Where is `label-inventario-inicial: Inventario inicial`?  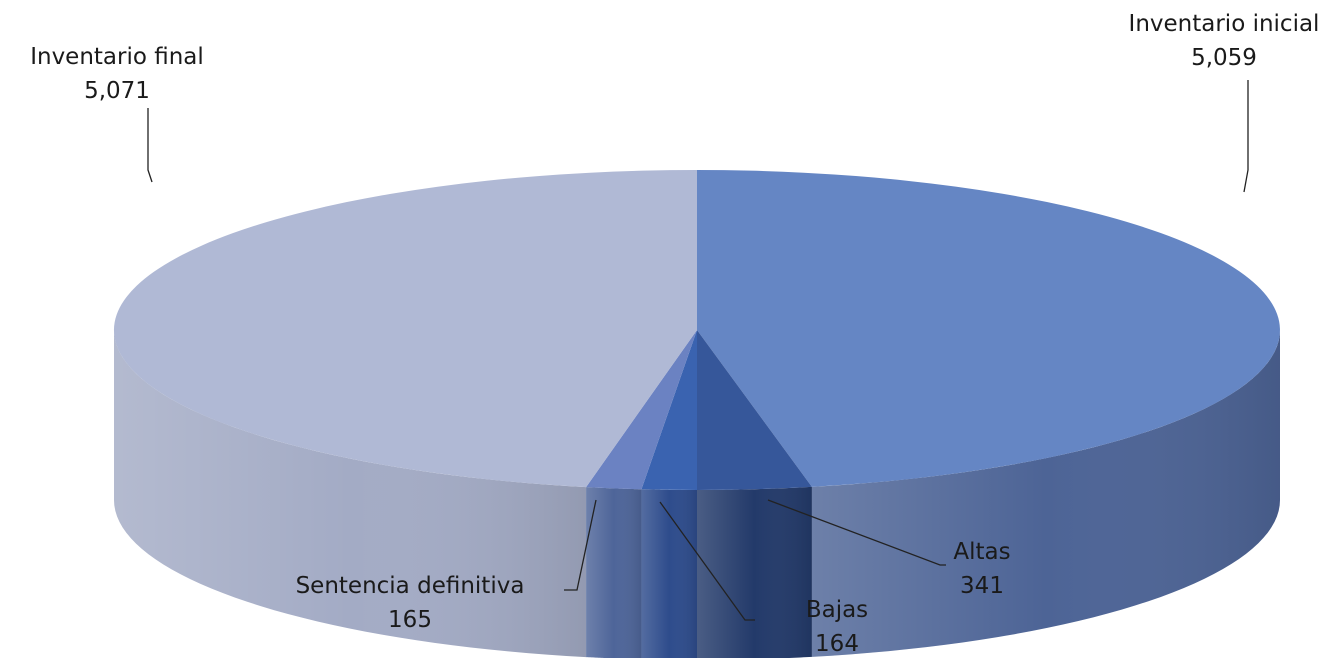 label-inventario-inicial: Inventario inicial is located at coordinates (1224, 24).